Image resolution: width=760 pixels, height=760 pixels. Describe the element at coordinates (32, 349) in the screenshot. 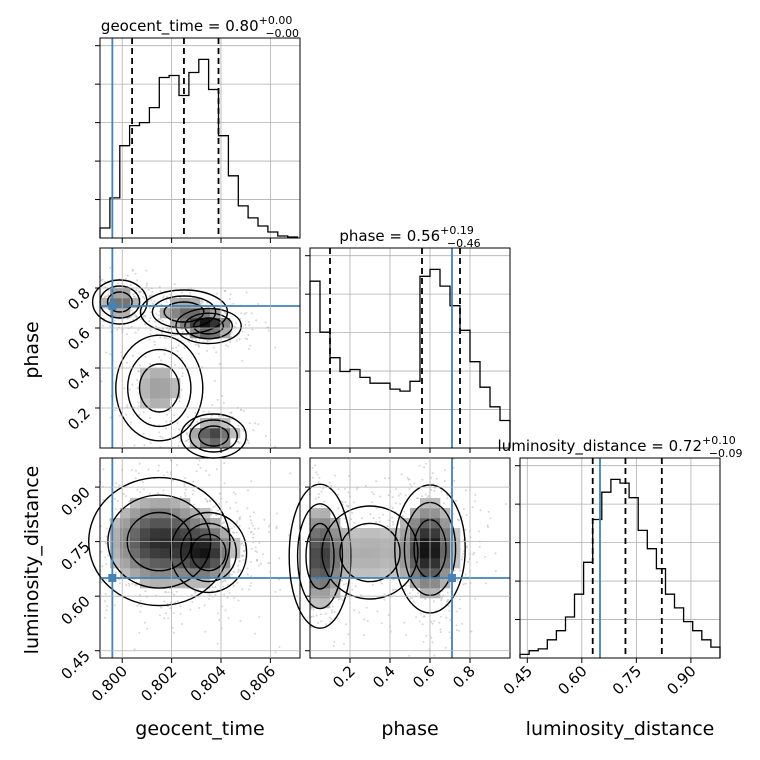

I see `y-axis-label-phase: phase` at that location.